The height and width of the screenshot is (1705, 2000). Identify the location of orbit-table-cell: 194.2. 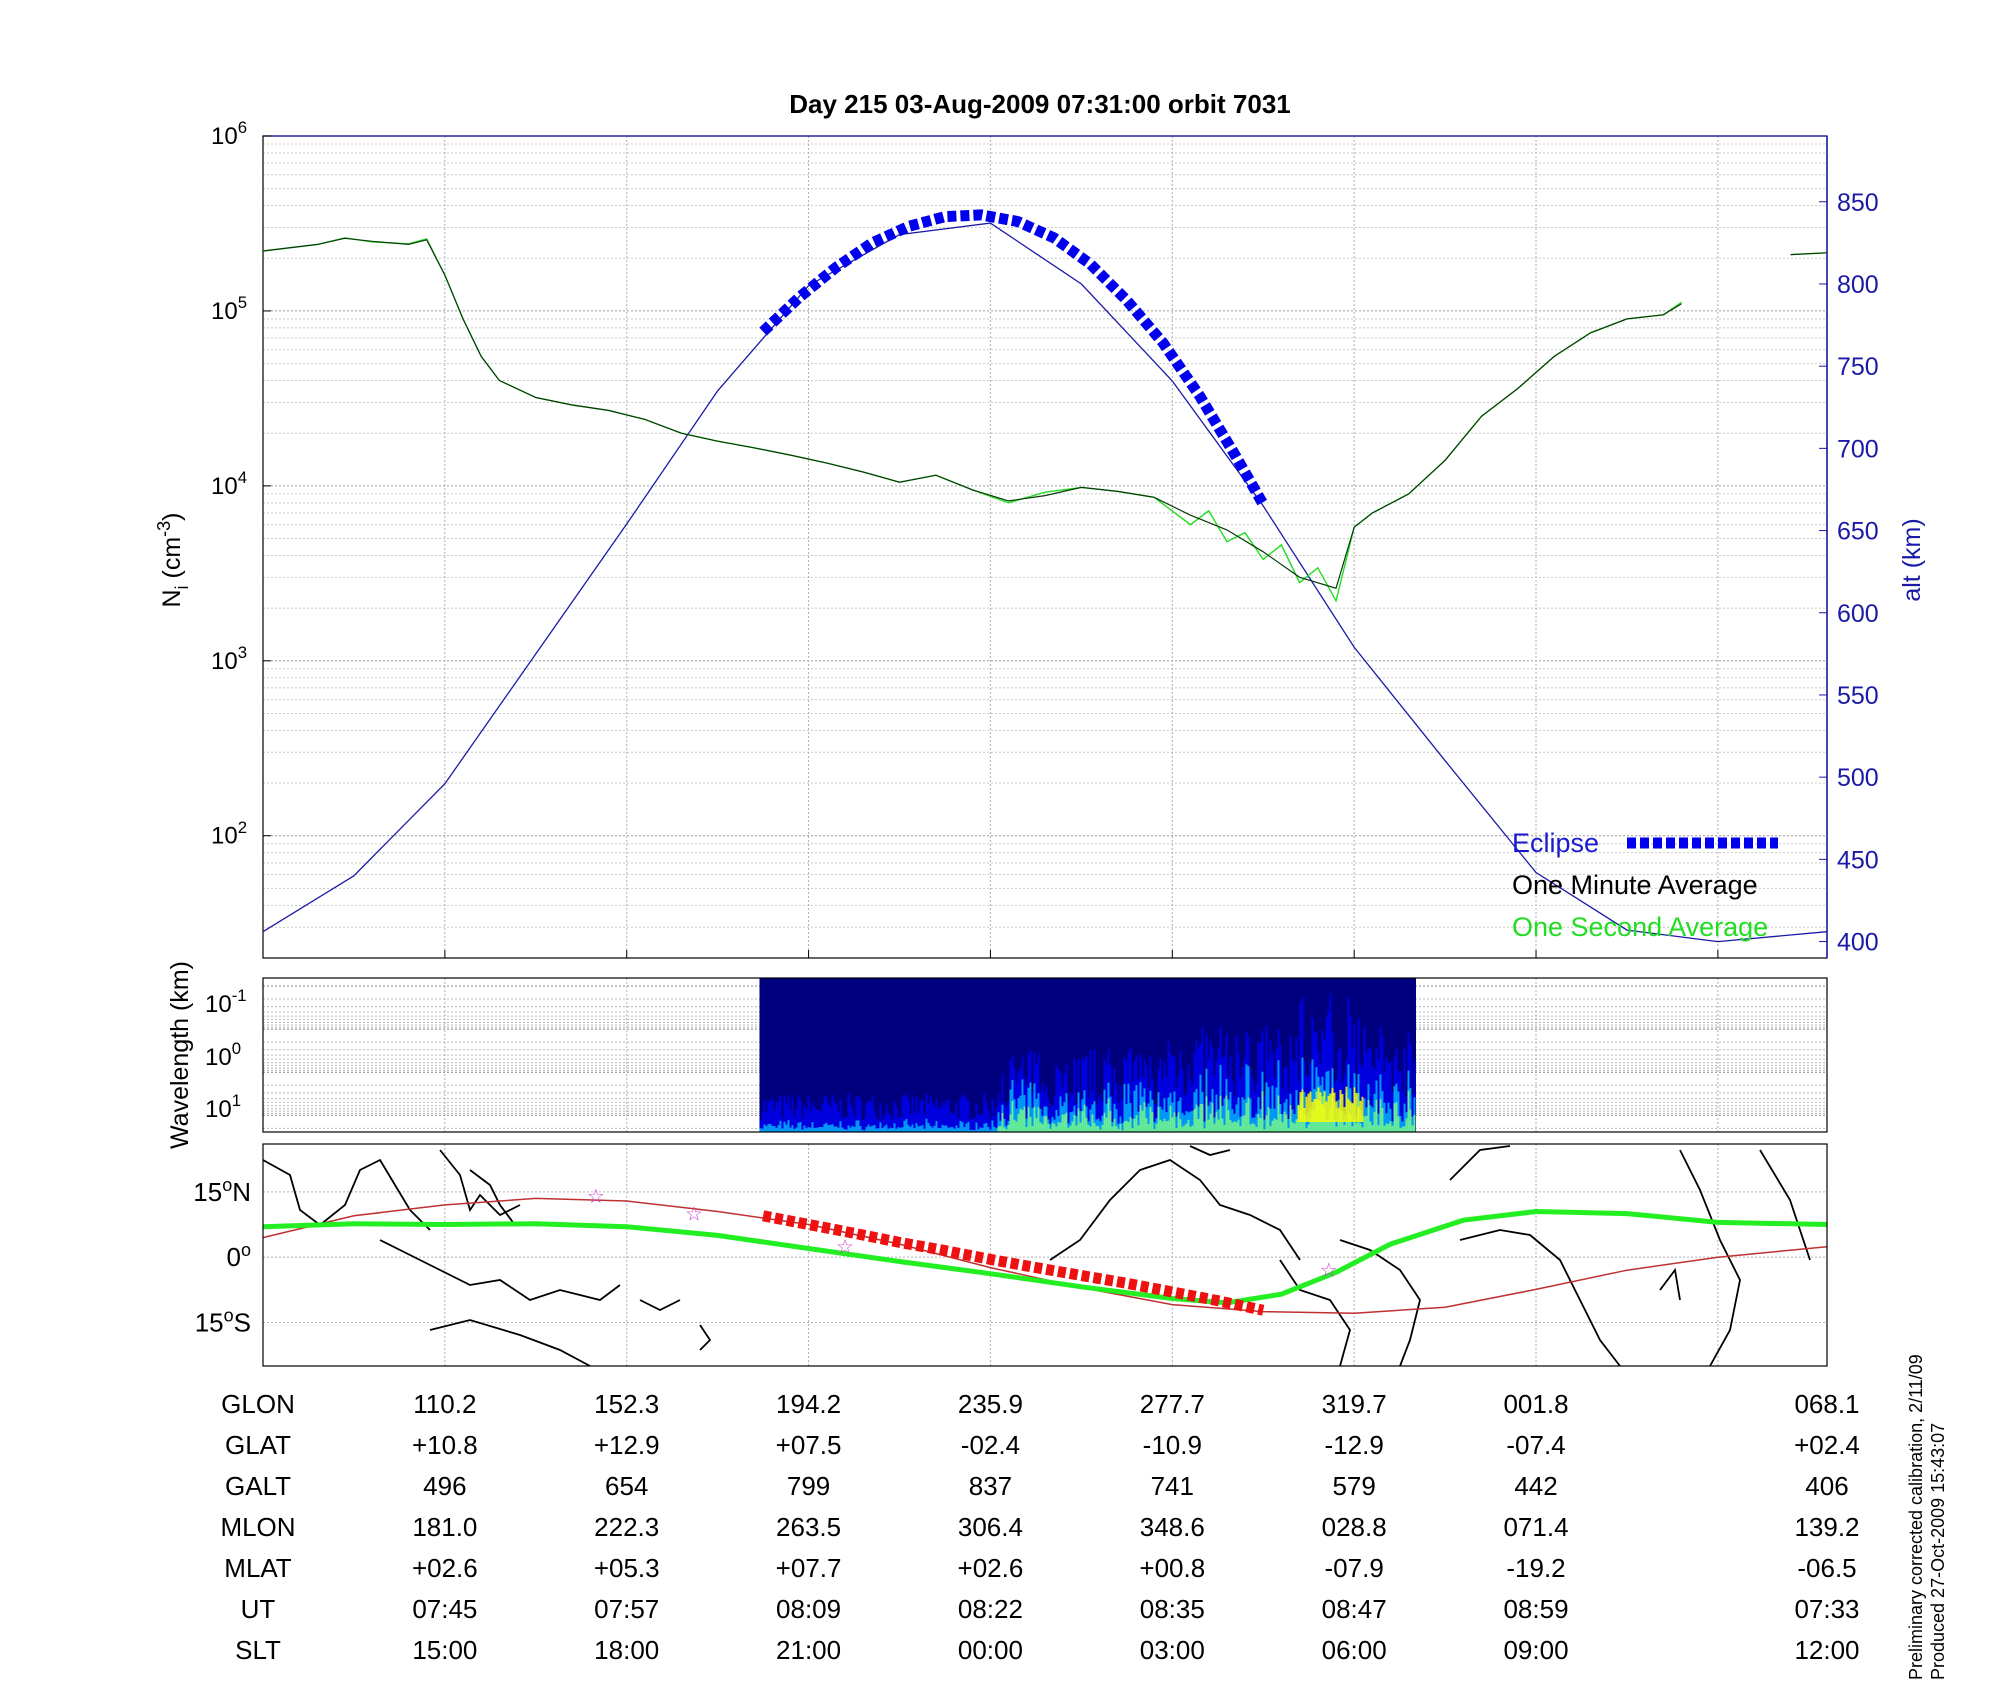
(808, 1404).